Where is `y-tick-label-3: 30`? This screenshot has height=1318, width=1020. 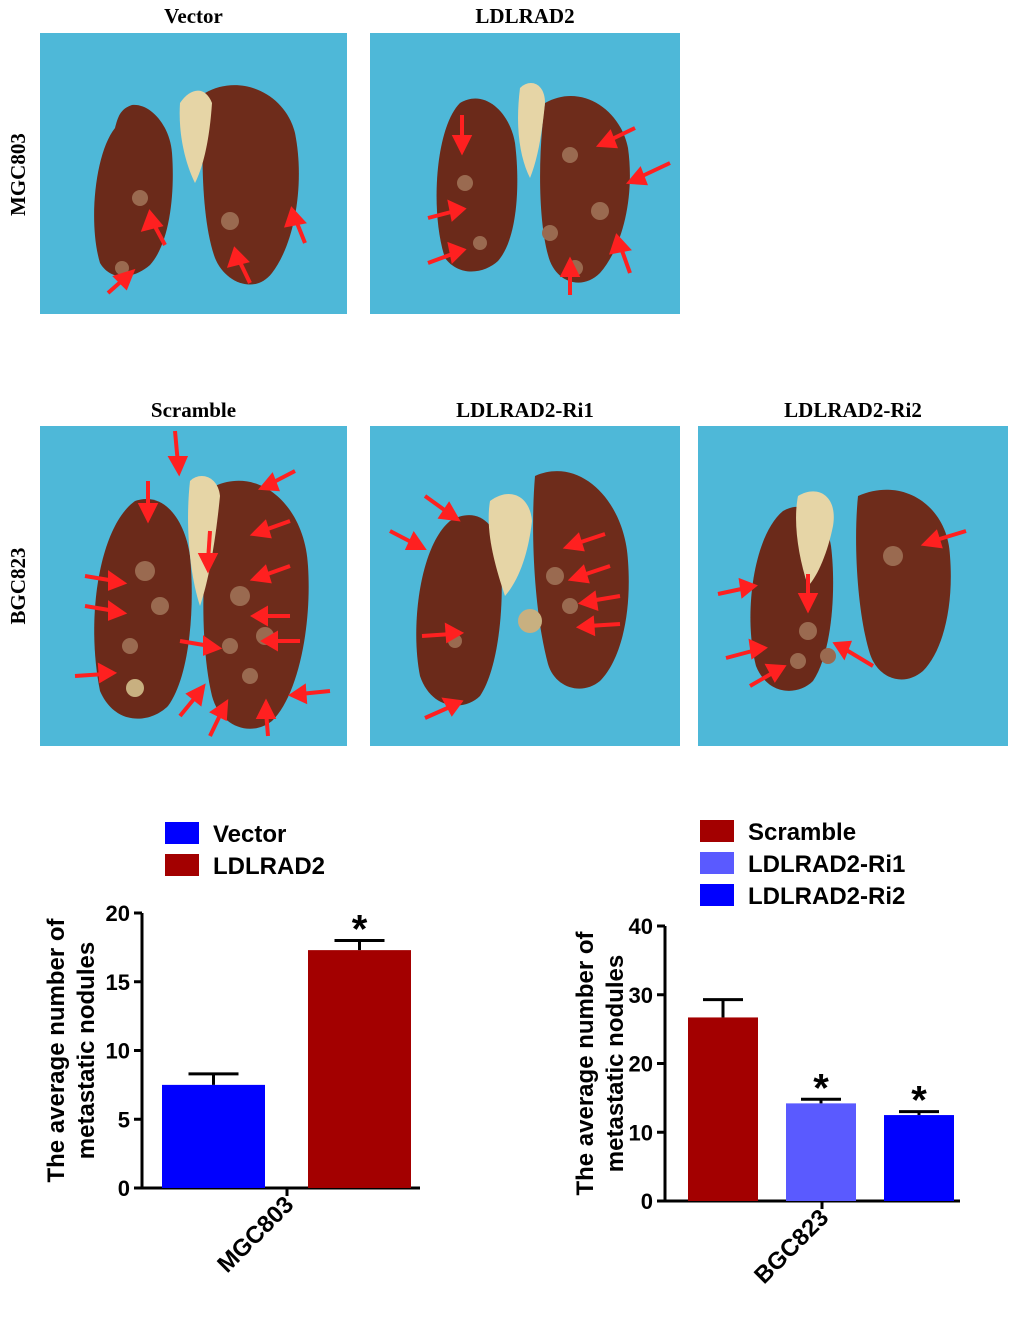
y-tick-label-3: 30 is located at coordinates (641, 995).